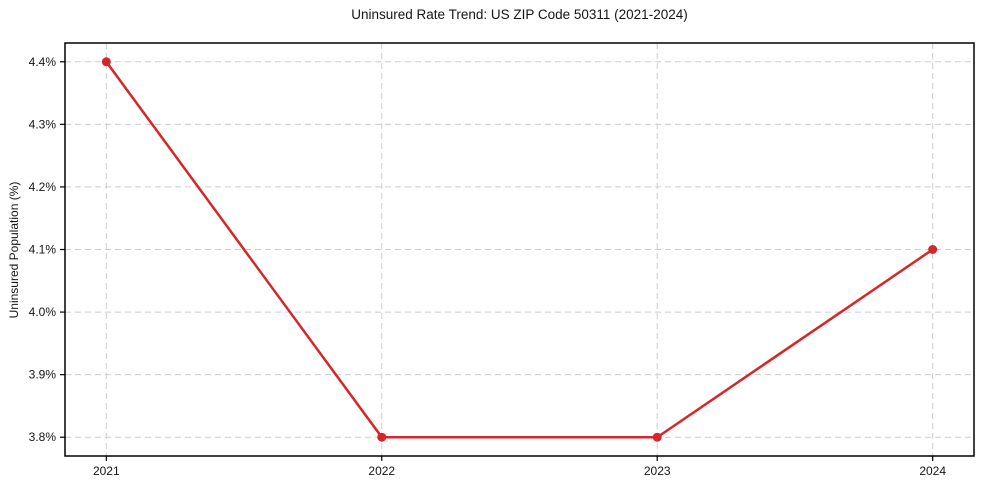 The image size is (989, 490). Describe the element at coordinates (106, 471) in the screenshot. I see `x-tick-label: 2021` at that location.